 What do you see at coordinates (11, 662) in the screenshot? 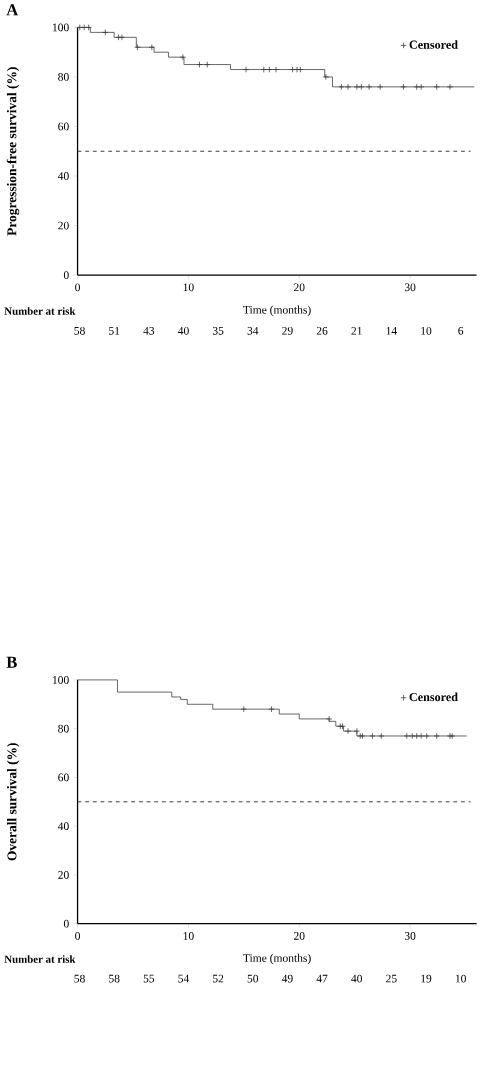
I see `chart-title: B` at bounding box center [11, 662].